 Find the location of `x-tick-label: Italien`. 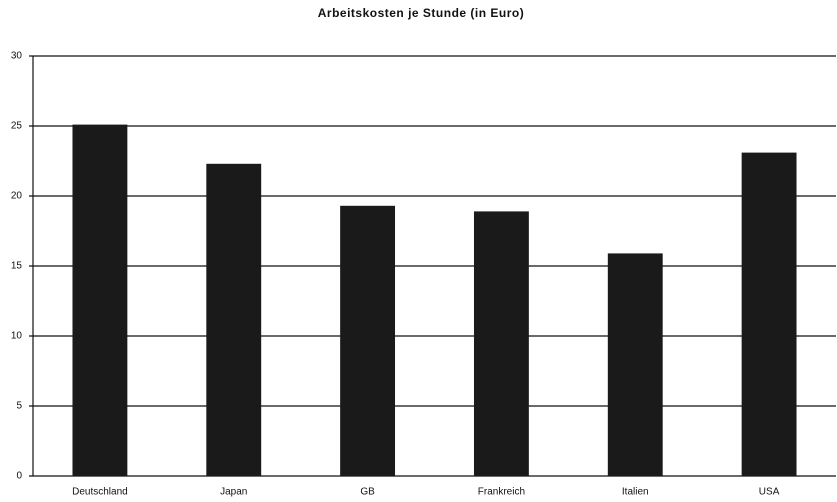

x-tick-label: Italien is located at coordinates (635, 492).